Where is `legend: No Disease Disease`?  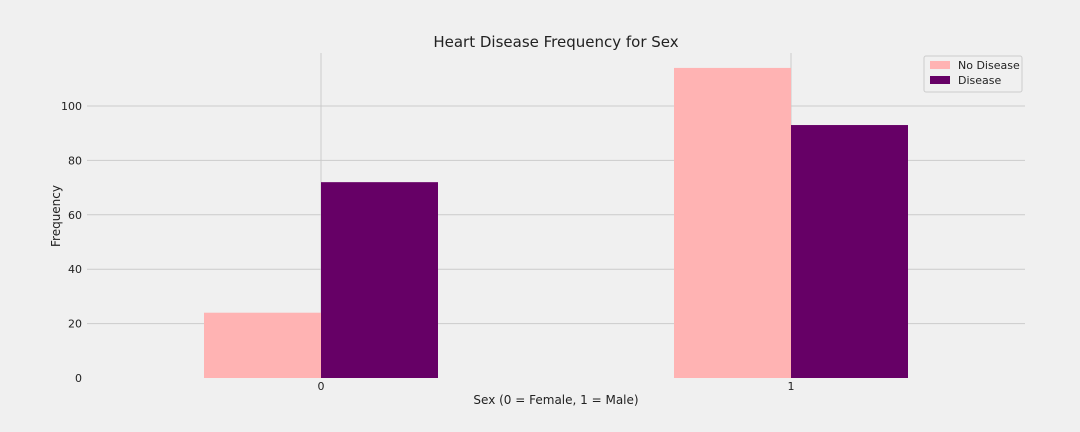 legend: No Disease Disease is located at coordinates (973, 74).